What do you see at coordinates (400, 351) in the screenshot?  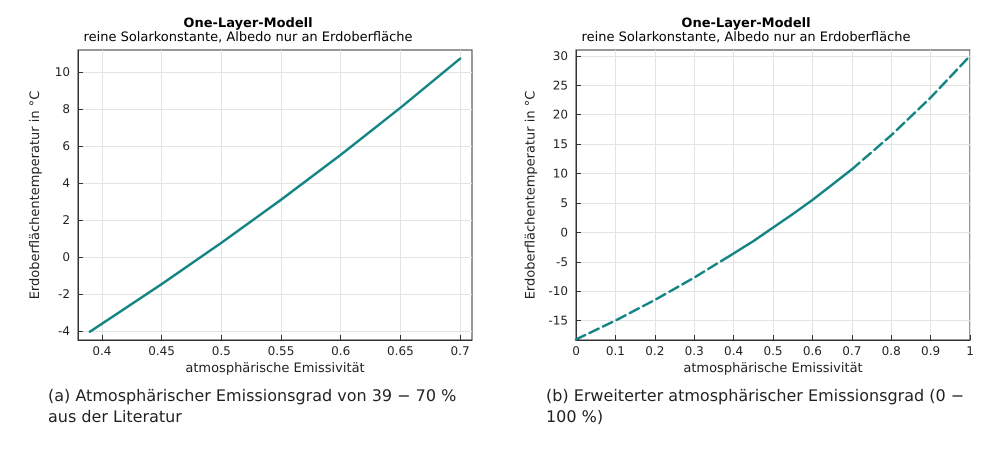 I see `x-tick-label: 0.65` at bounding box center [400, 351].